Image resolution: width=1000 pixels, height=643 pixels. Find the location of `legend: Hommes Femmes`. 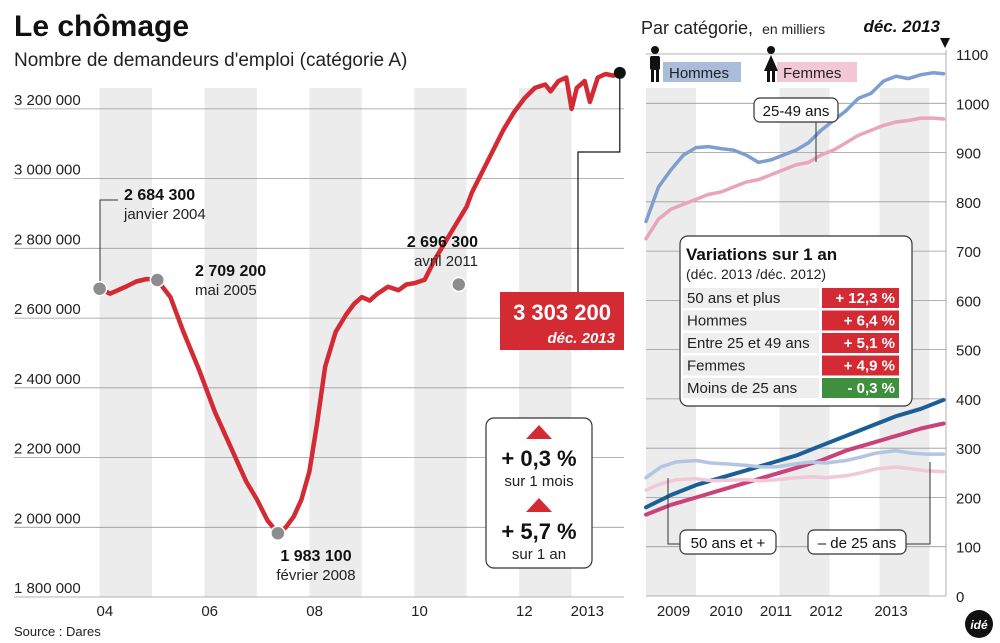

legend: Hommes Femmes is located at coordinates (753, 64).